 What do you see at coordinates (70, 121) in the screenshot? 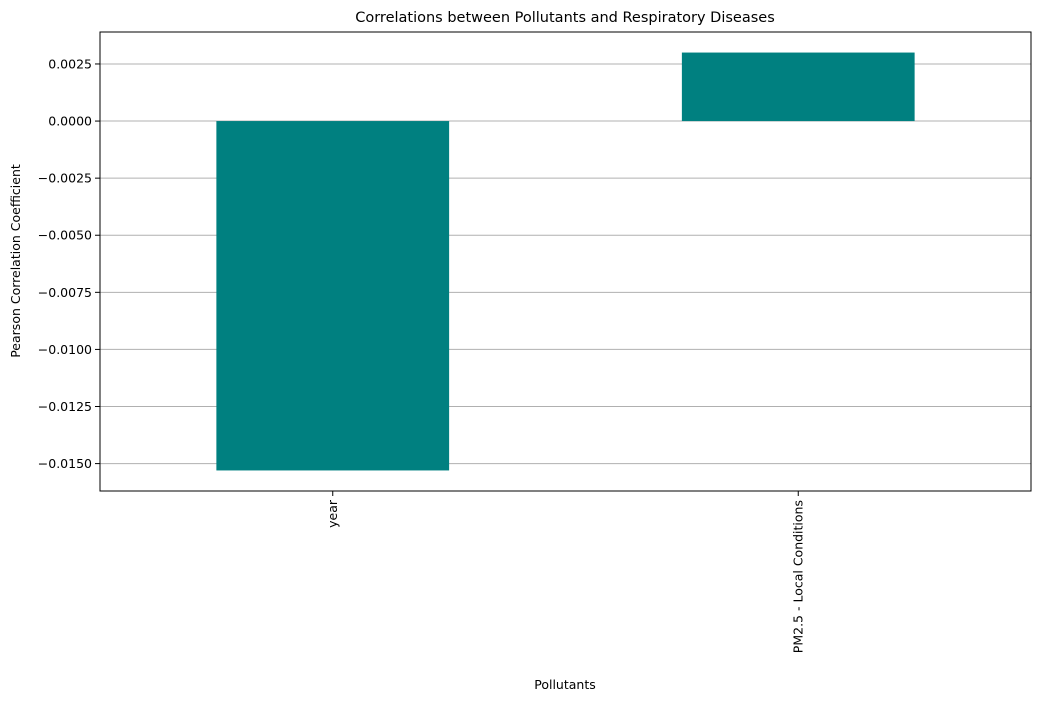
I see `y-tick-label: 0.0000` at bounding box center [70, 121].